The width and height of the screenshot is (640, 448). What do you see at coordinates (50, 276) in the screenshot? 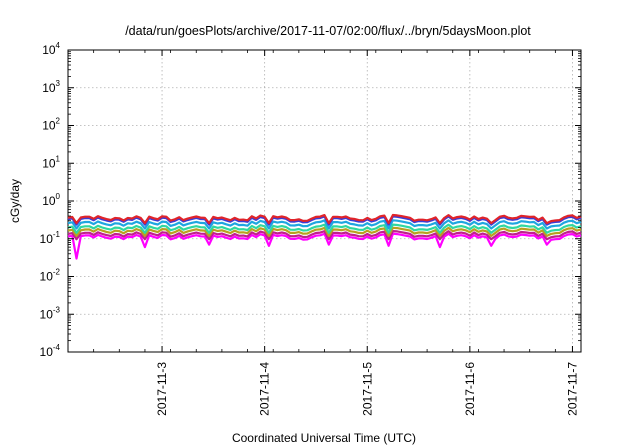
I see `y-tick-label: 10⁻²` at bounding box center [50, 276].